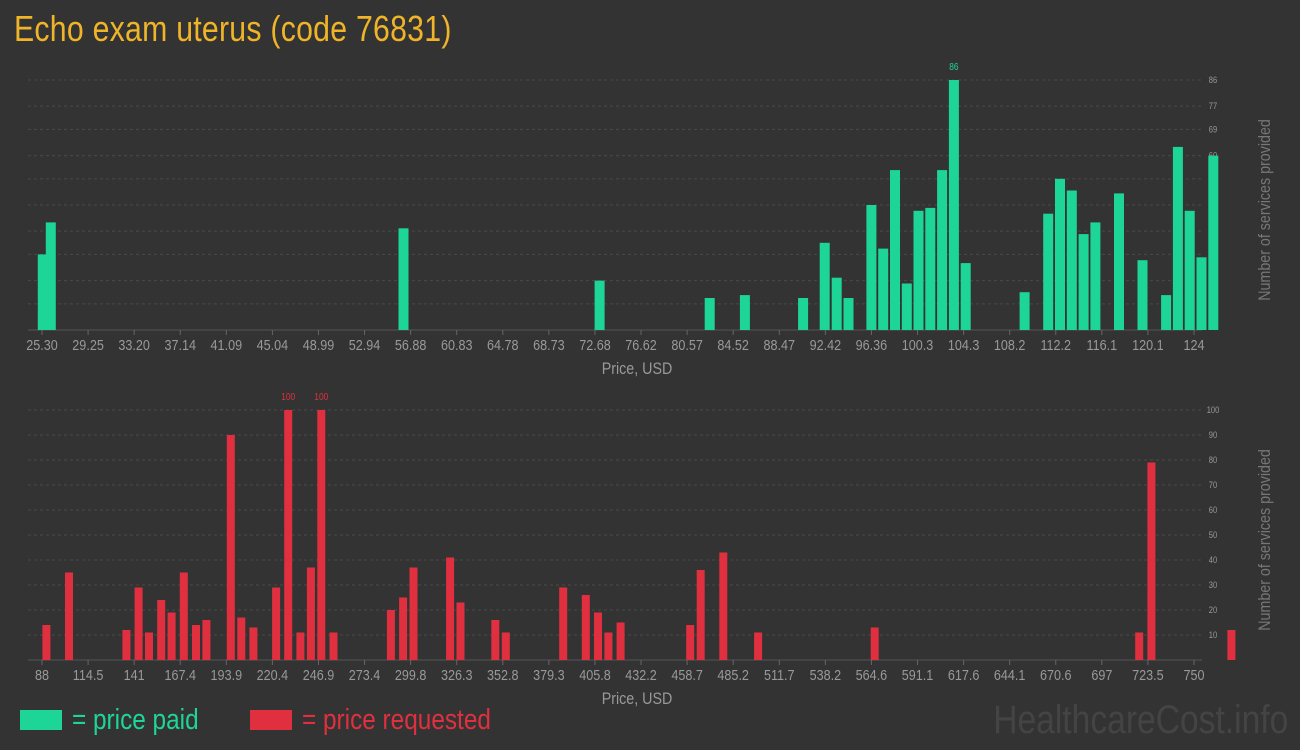 This screenshot has height=750, width=1300. What do you see at coordinates (1193, 674) in the screenshot?
I see `x-tick-label: 750` at bounding box center [1193, 674].